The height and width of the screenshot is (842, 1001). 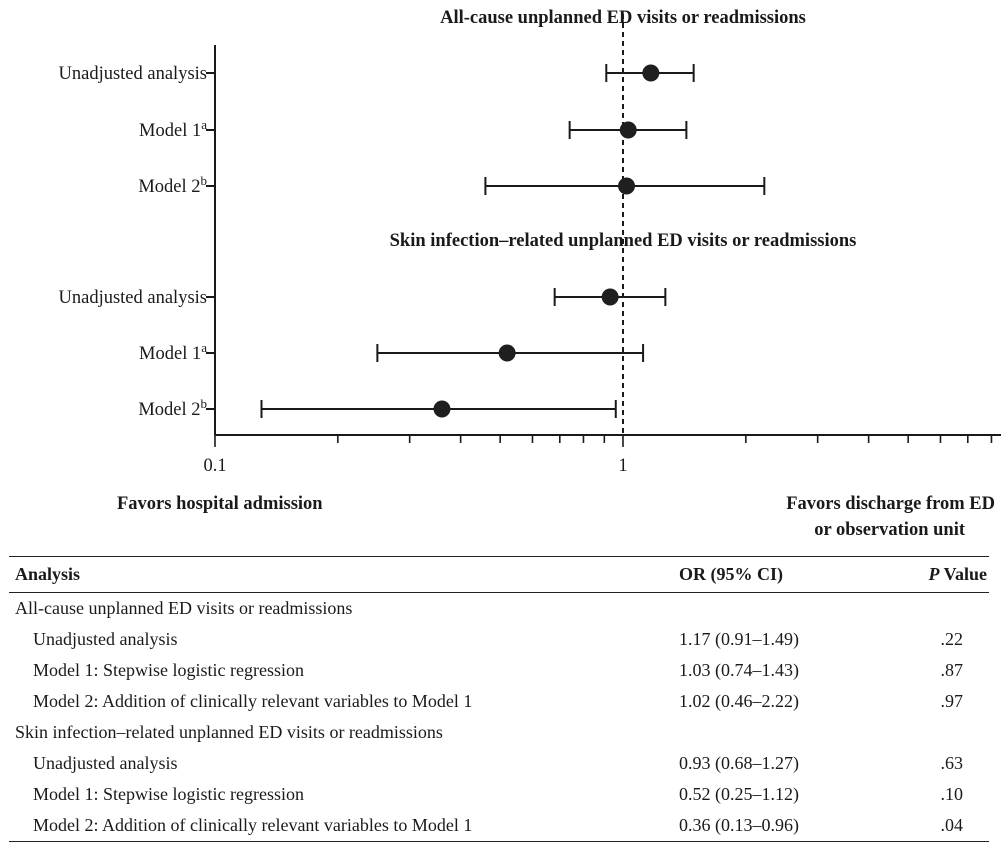 What do you see at coordinates (771, 574) in the screenshot?
I see `header-or: OR (95% CI)` at bounding box center [771, 574].